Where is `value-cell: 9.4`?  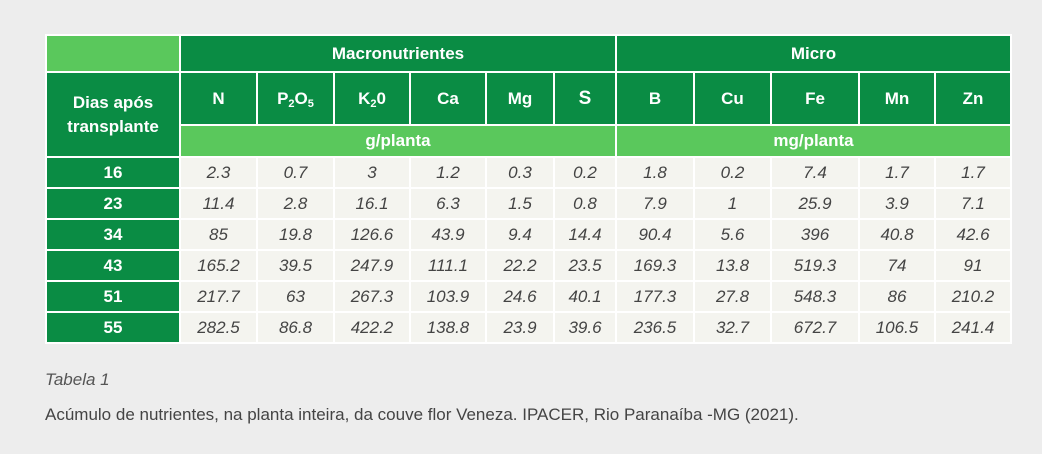 value-cell: 9.4 is located at coordinates (520, 234).